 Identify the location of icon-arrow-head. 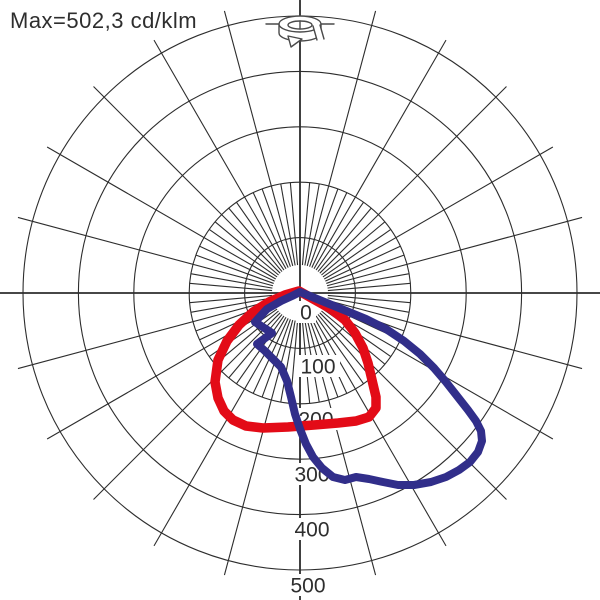
(295, 41).